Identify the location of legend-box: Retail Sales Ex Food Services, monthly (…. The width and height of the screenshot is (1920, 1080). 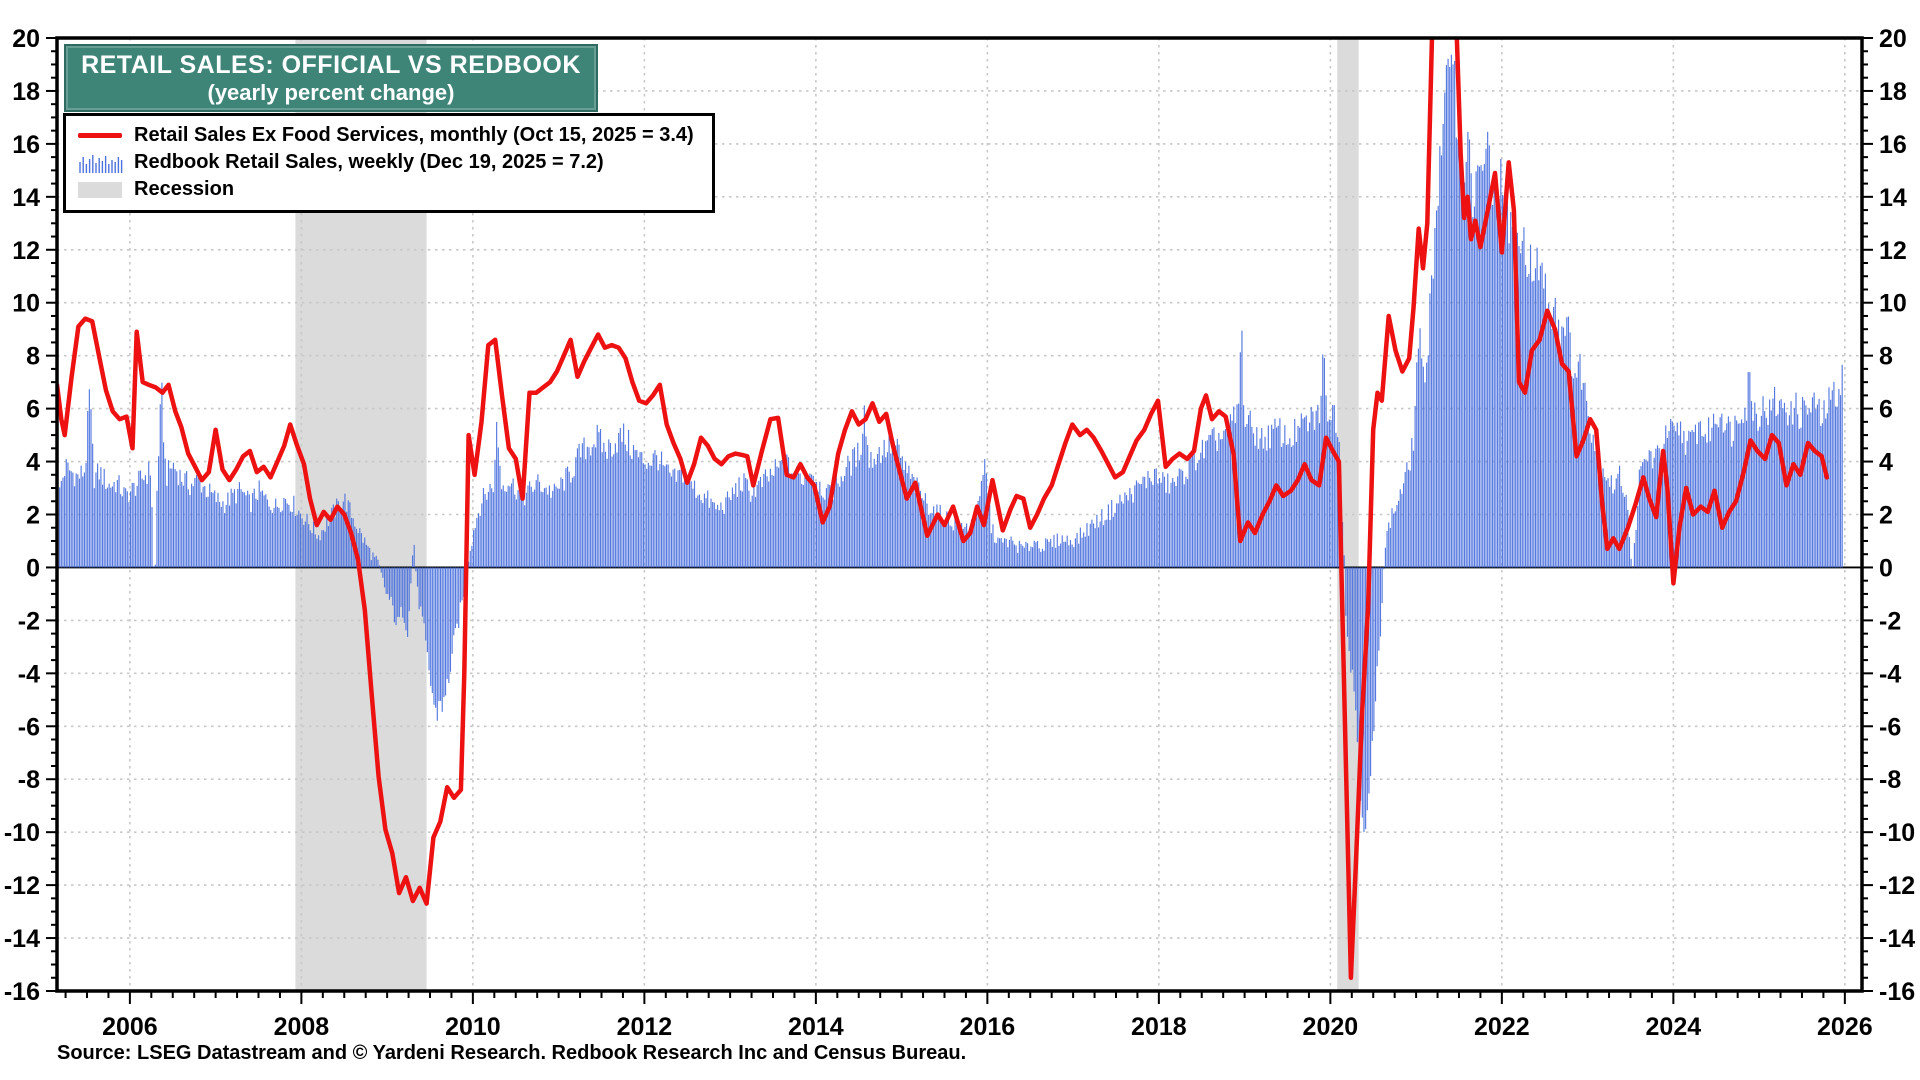
(389, 163).